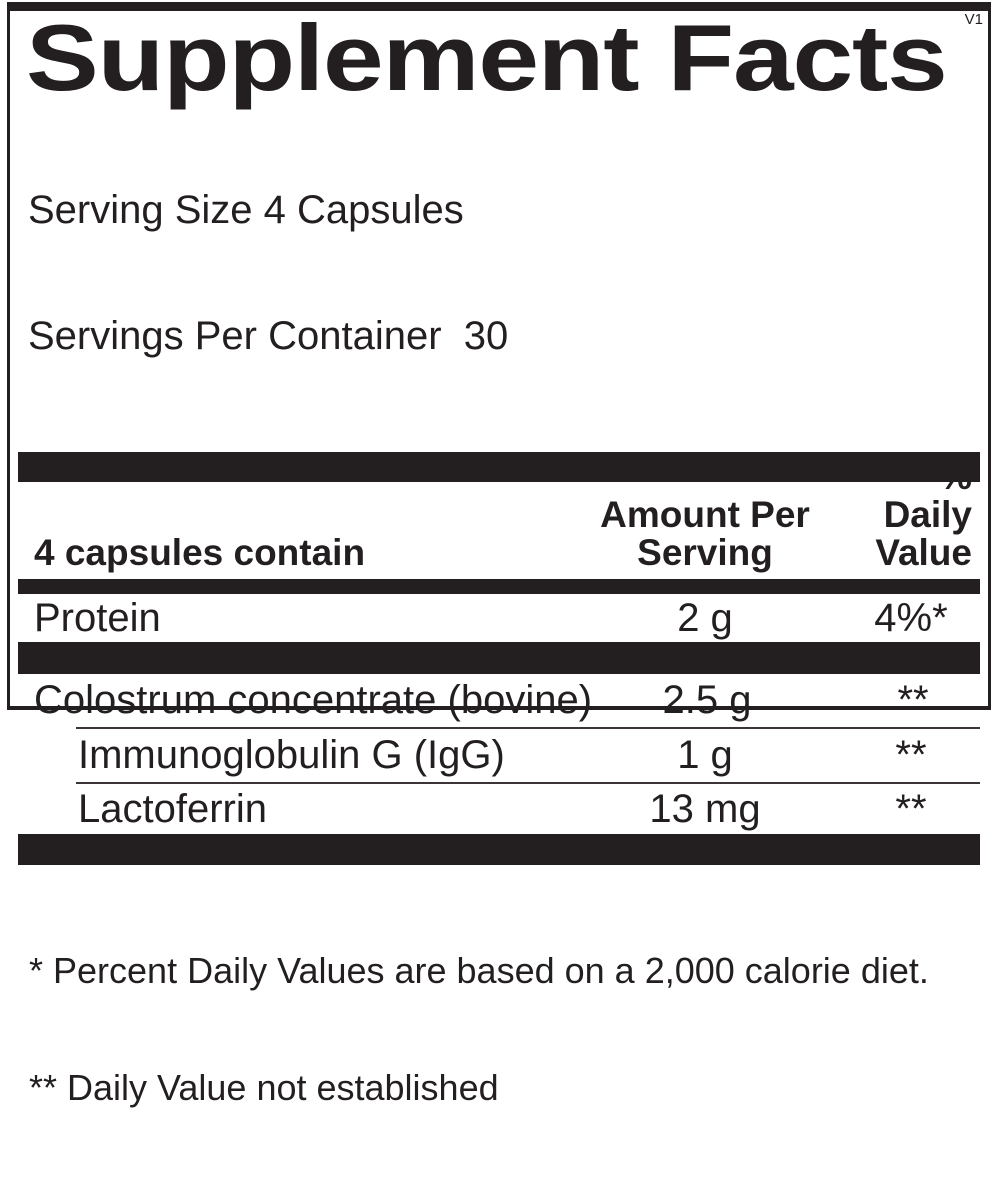 The width and height of the screenshot is (1000, 1186). Describe the element at coordinates (291, 755) in the screenshot. I see `ingredient-name: Immunoglobulin G (IgG)` at that location.